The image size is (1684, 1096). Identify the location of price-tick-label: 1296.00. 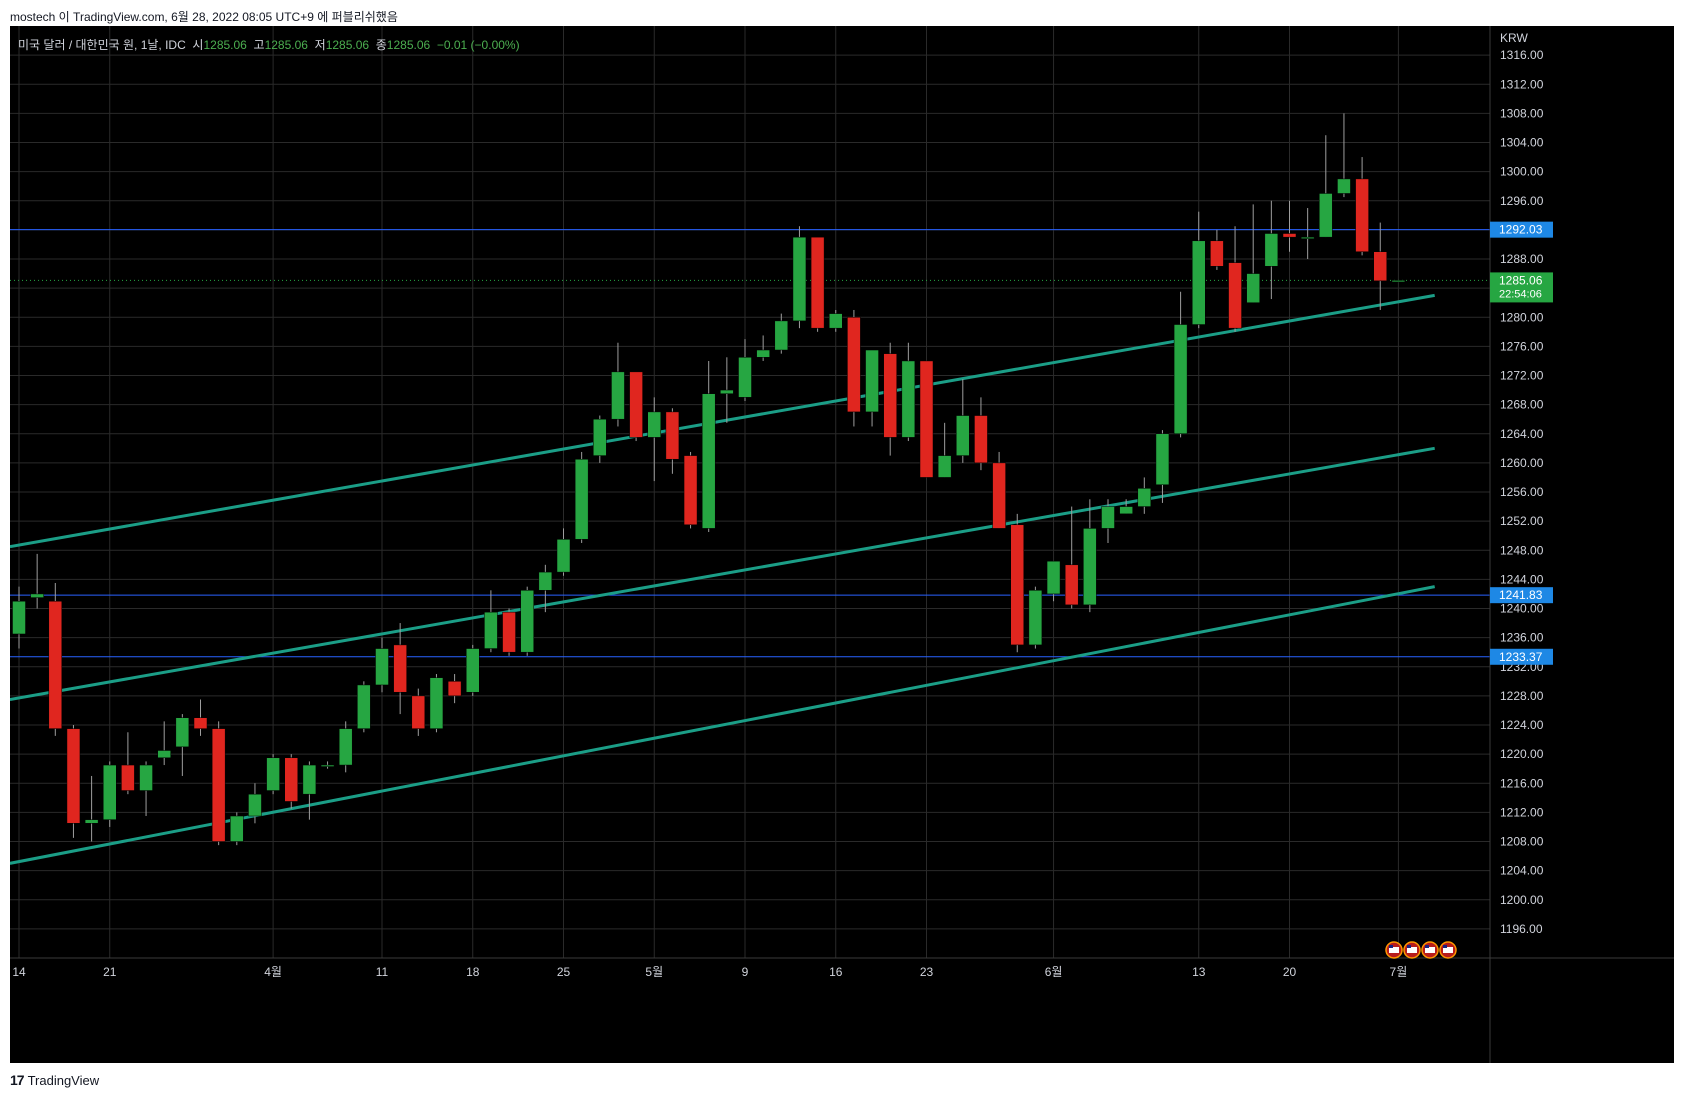
(1522, 201).